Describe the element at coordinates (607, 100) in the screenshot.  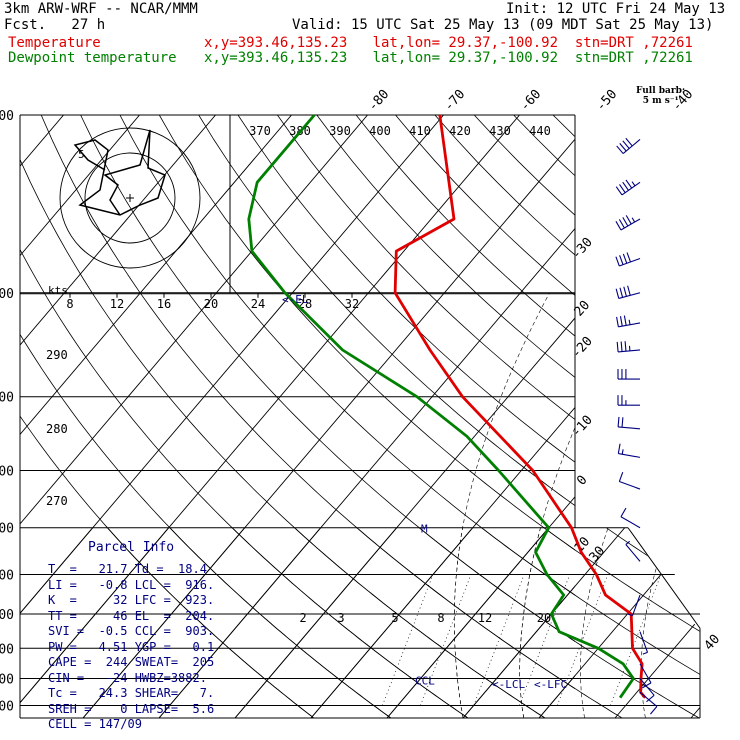
I see `isotherm-label--50: -50` at that location.